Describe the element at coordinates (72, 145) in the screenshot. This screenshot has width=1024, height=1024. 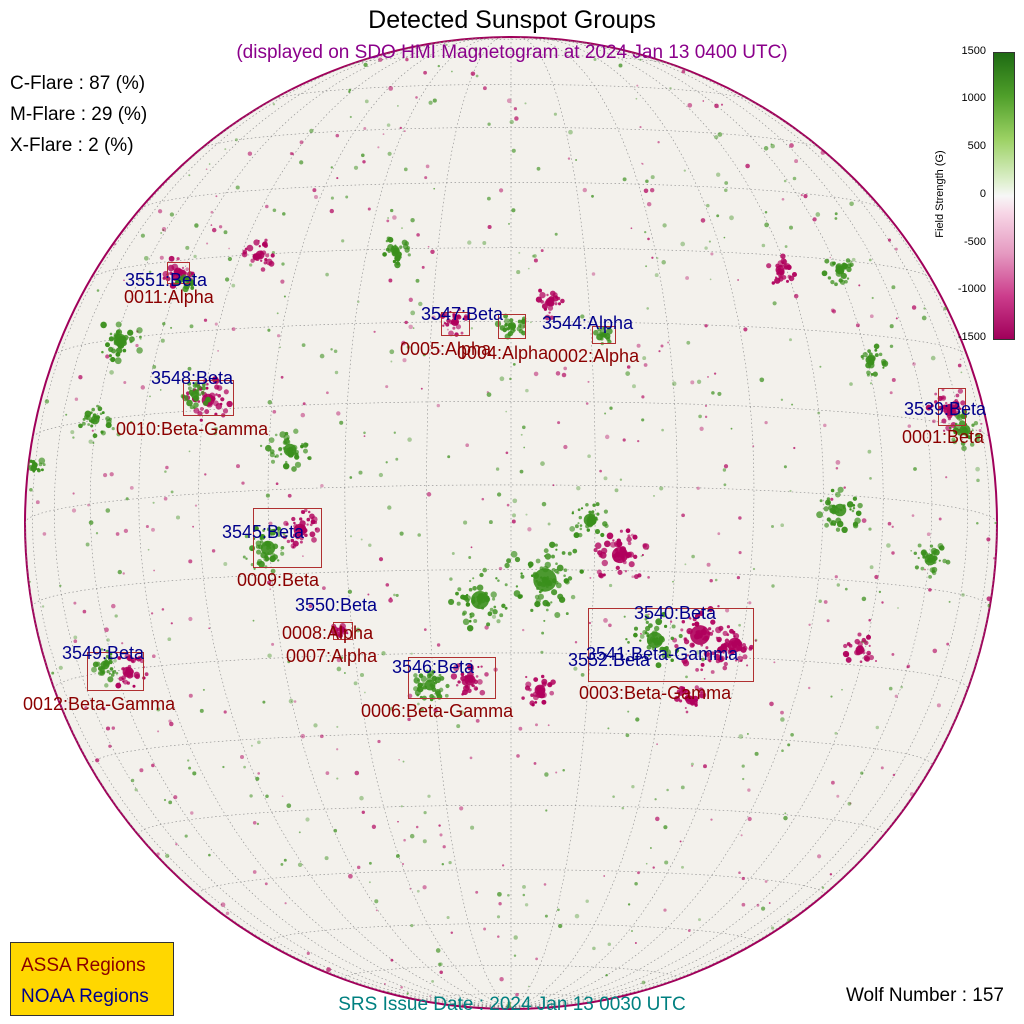
I see `x-flare-probability: X-Flare : 2 (%)` at that location.